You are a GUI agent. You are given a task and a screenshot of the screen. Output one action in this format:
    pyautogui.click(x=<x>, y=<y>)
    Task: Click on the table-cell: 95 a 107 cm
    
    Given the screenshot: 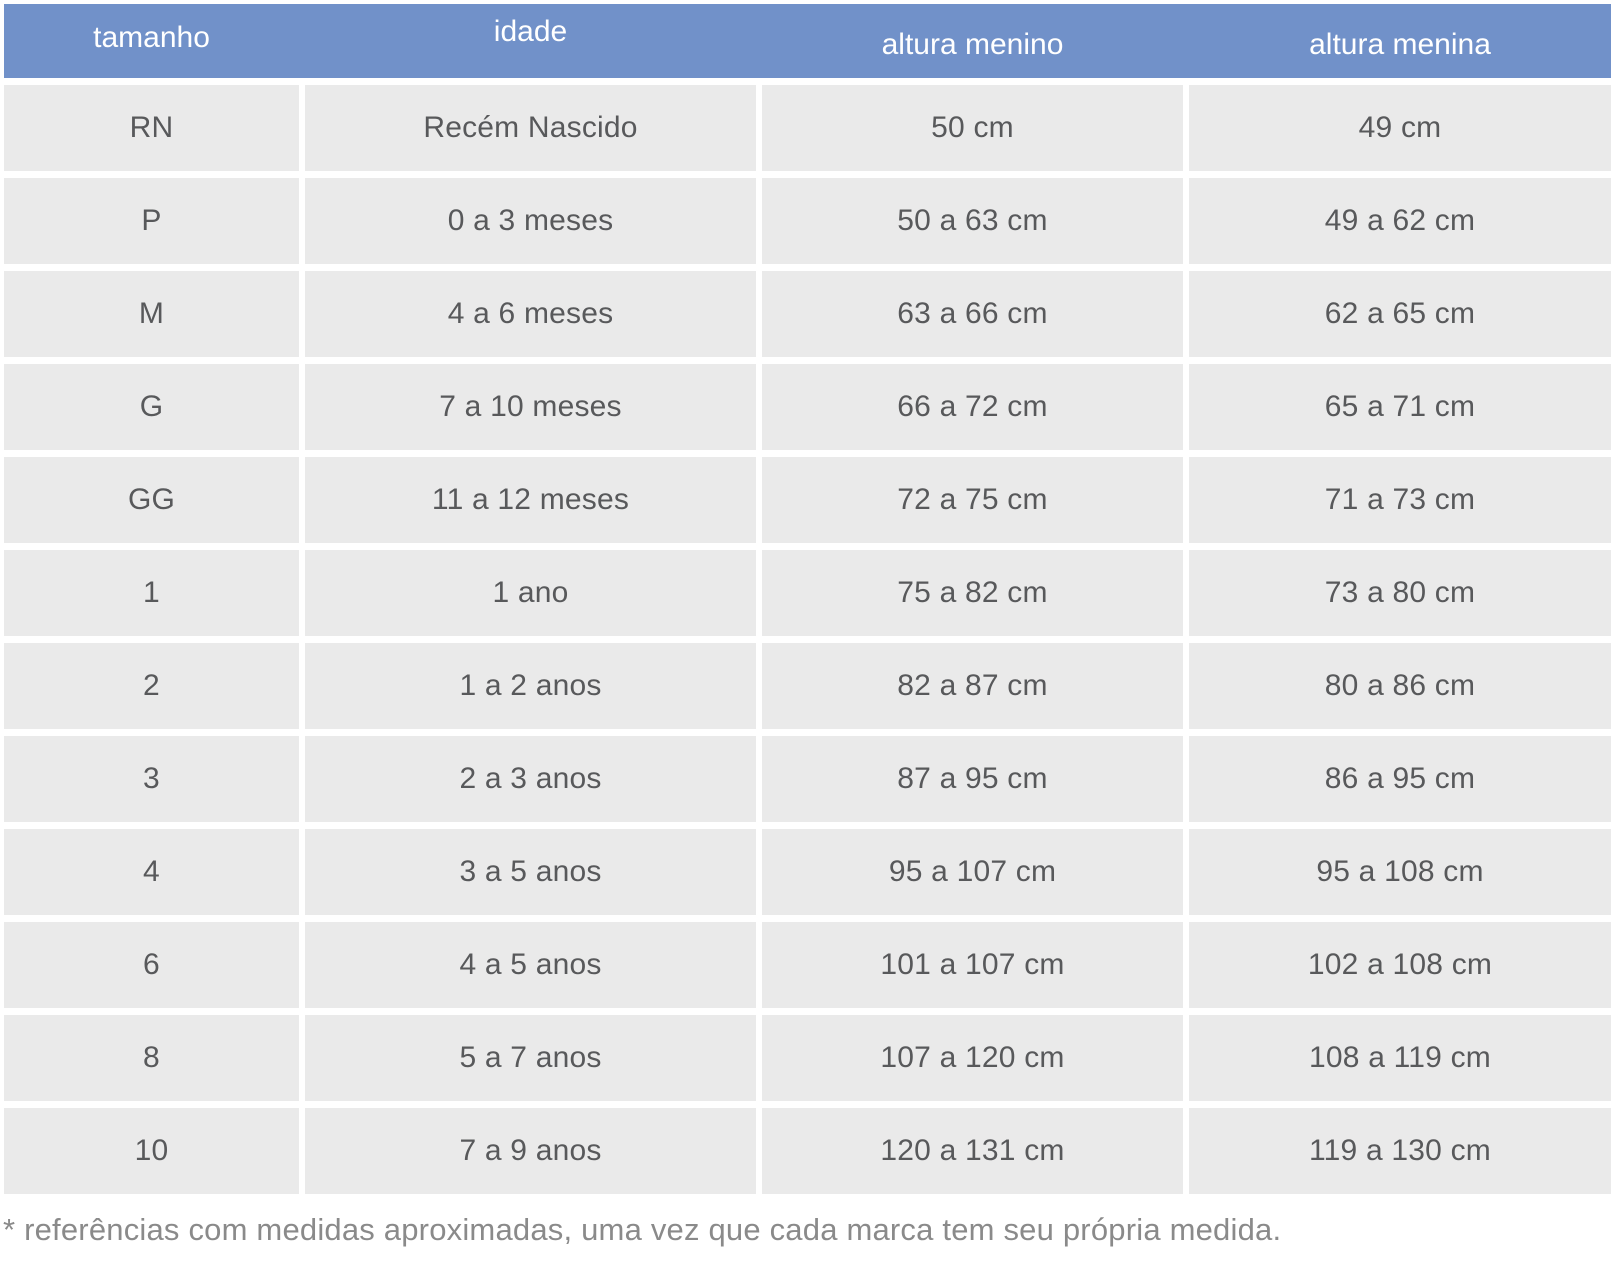 What is the action you would take?
    pyautogui.click(x=972, y=872)
    